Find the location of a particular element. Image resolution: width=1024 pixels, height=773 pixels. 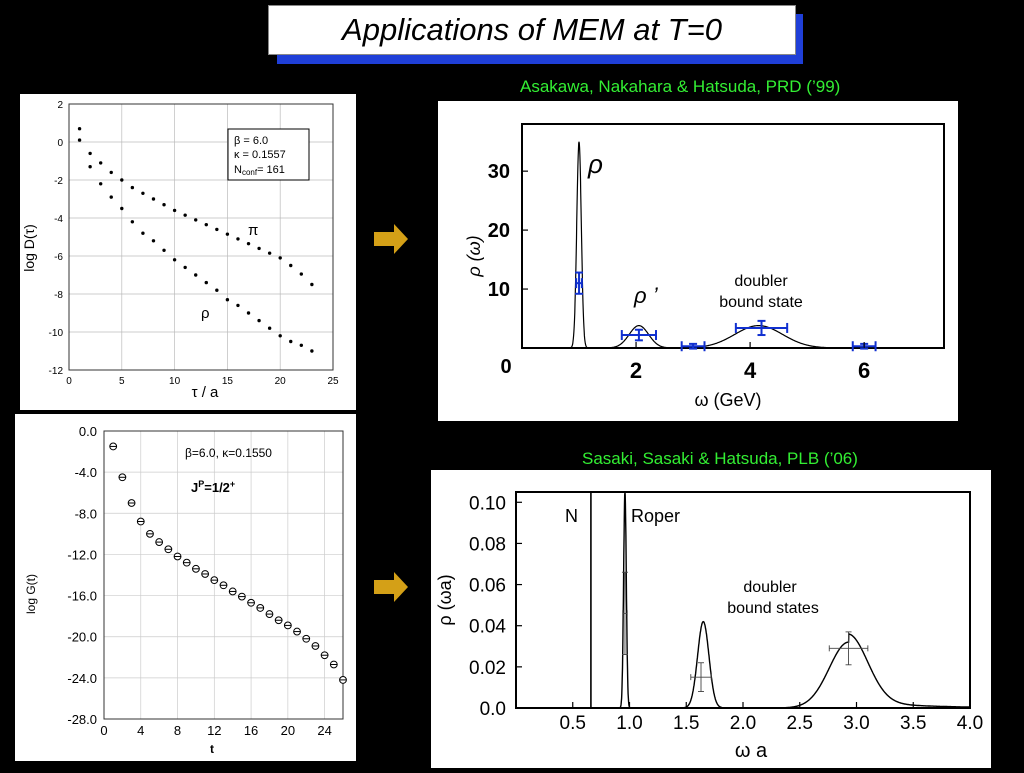

legend-nconf: Nconf= 161 is located at coordinates (259, 170).